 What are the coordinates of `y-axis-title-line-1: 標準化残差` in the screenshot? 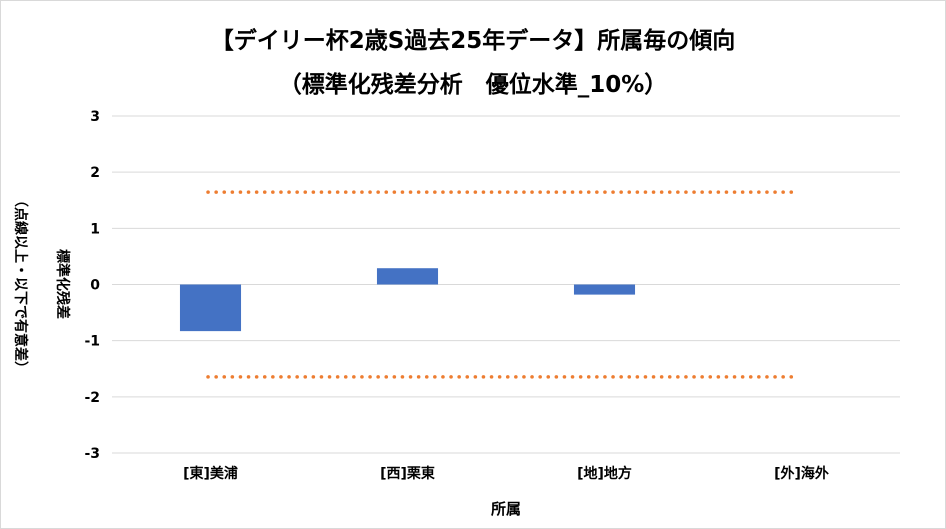 It's located at (62, 284).